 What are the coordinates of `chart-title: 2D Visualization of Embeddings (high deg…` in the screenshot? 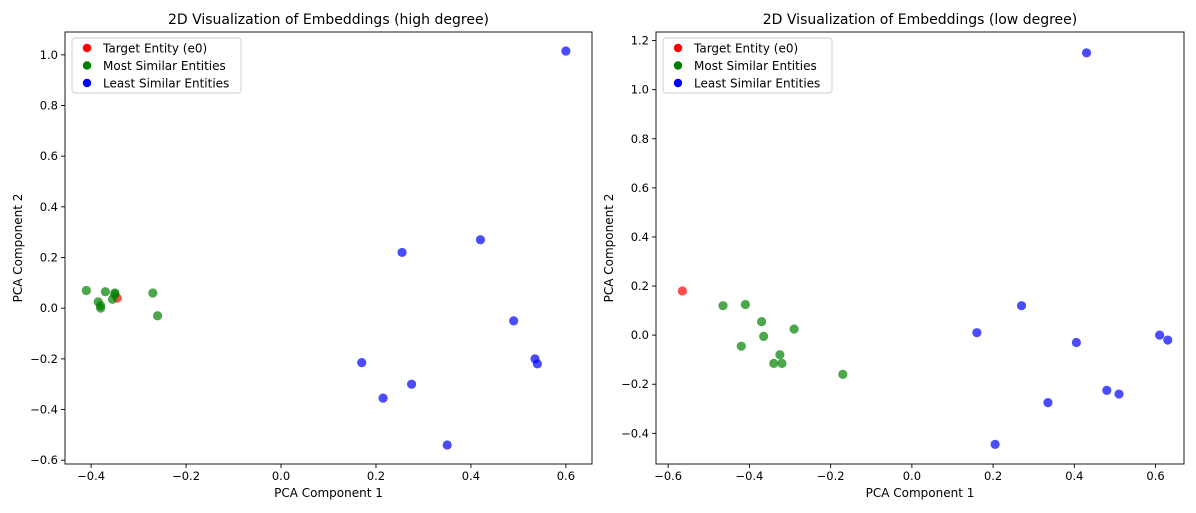 It's located at (328, 20).